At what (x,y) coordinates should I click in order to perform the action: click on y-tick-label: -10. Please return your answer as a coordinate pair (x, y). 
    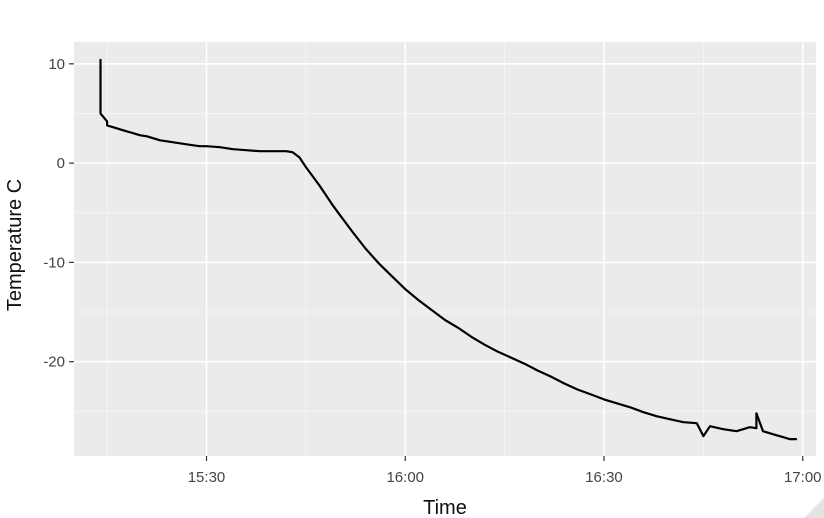
    Looking at the image, I should click on (54, 262).